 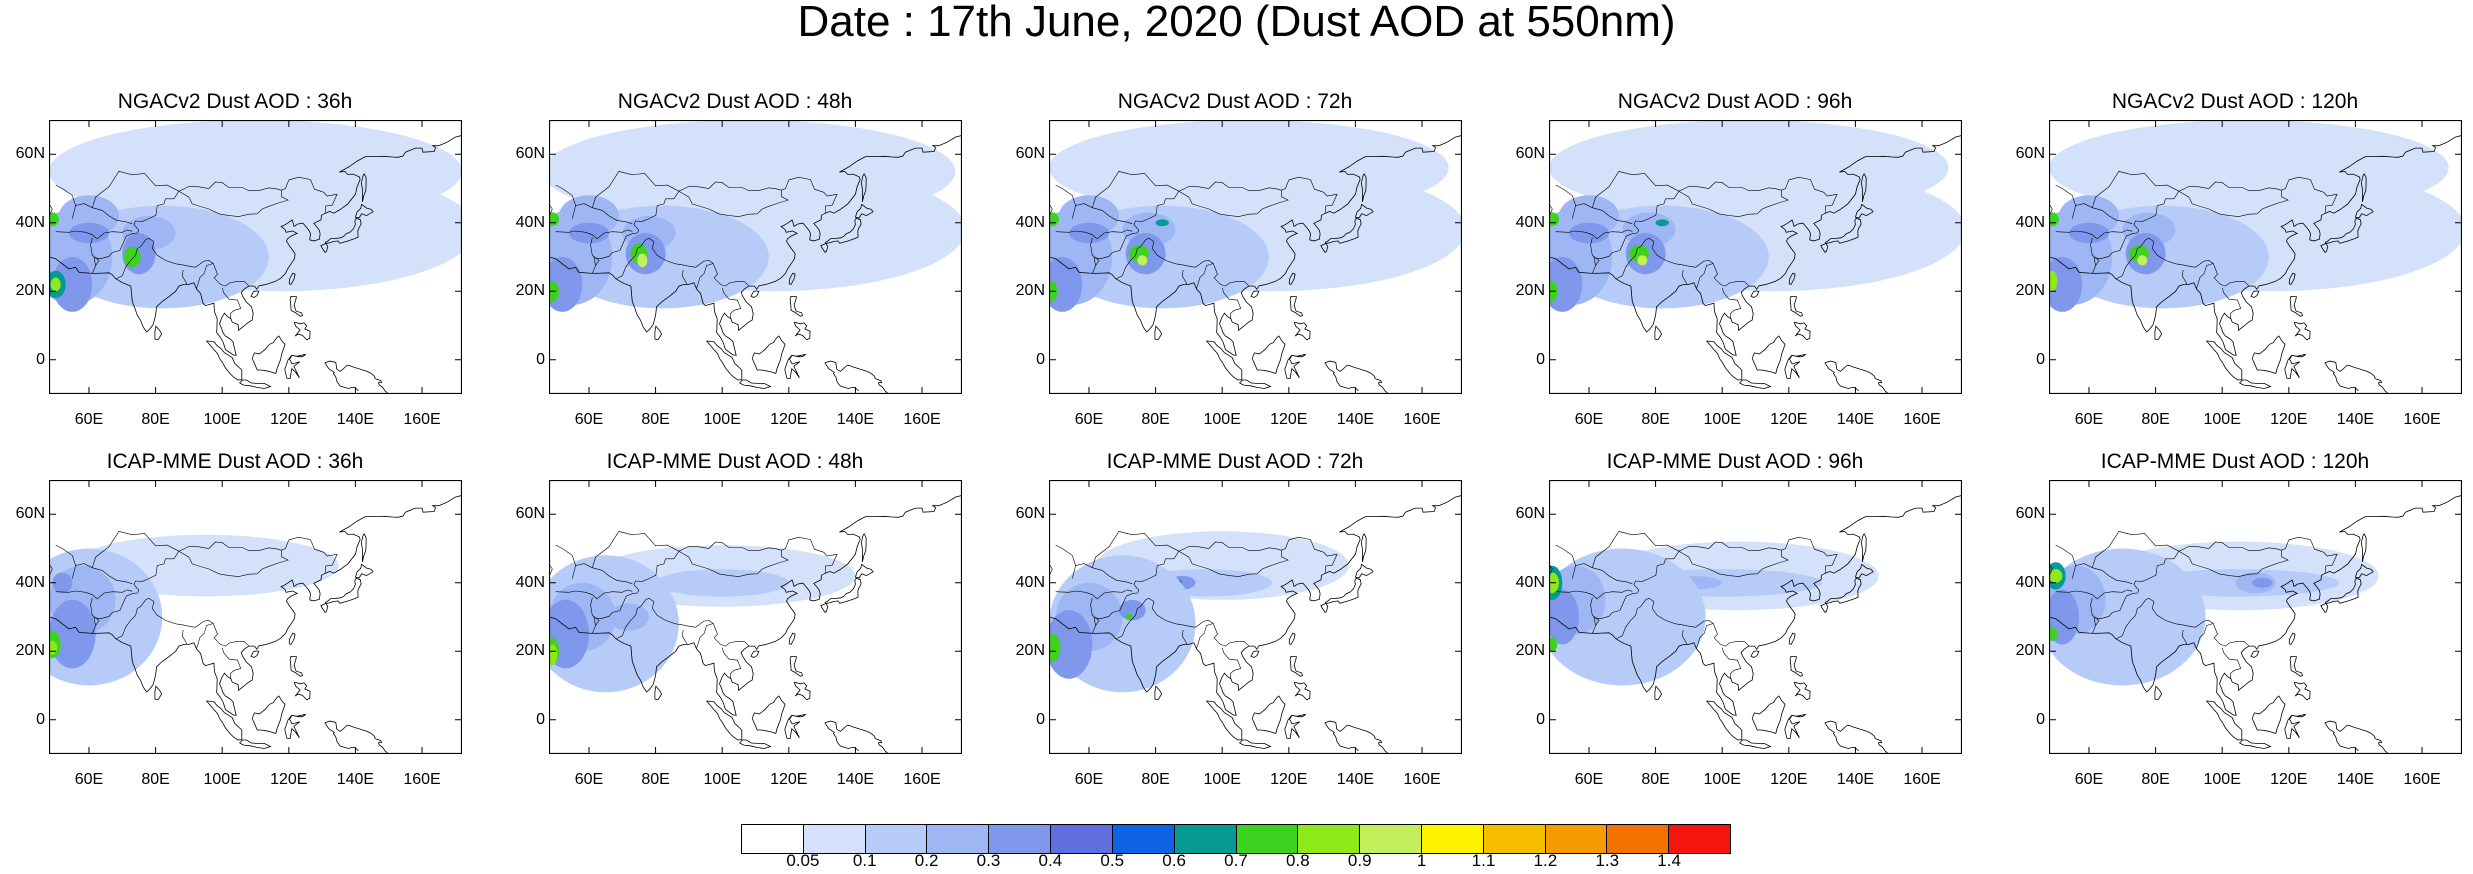 What do you see at coordinates (1421, 860) in the screenshot?
I see `colorbar-label: 1` at bounding box center [1421, 860].